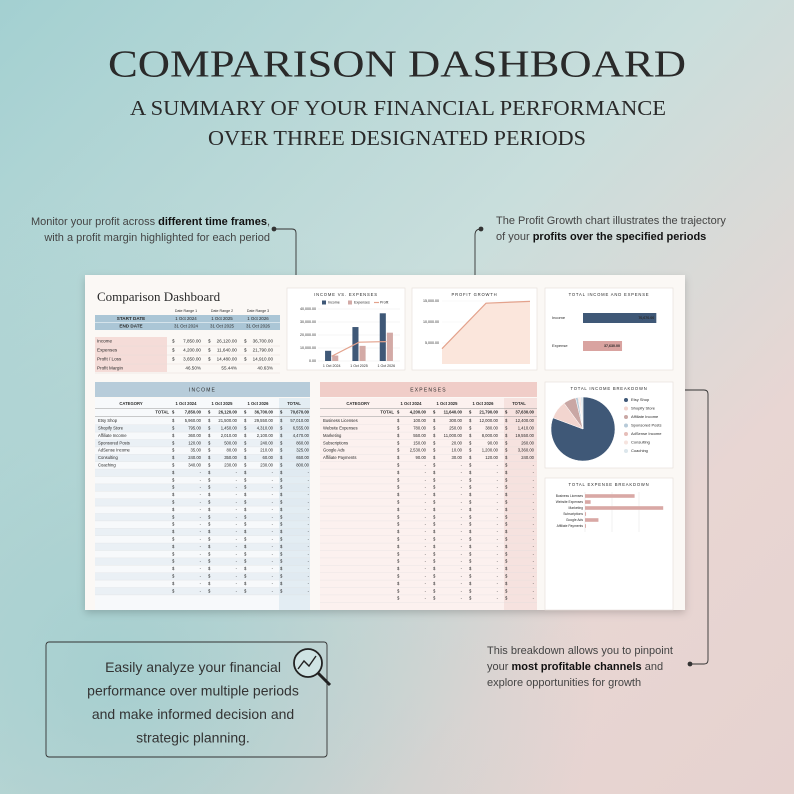  I want to click on cell-value: 6,555.00, so click(301, 428).